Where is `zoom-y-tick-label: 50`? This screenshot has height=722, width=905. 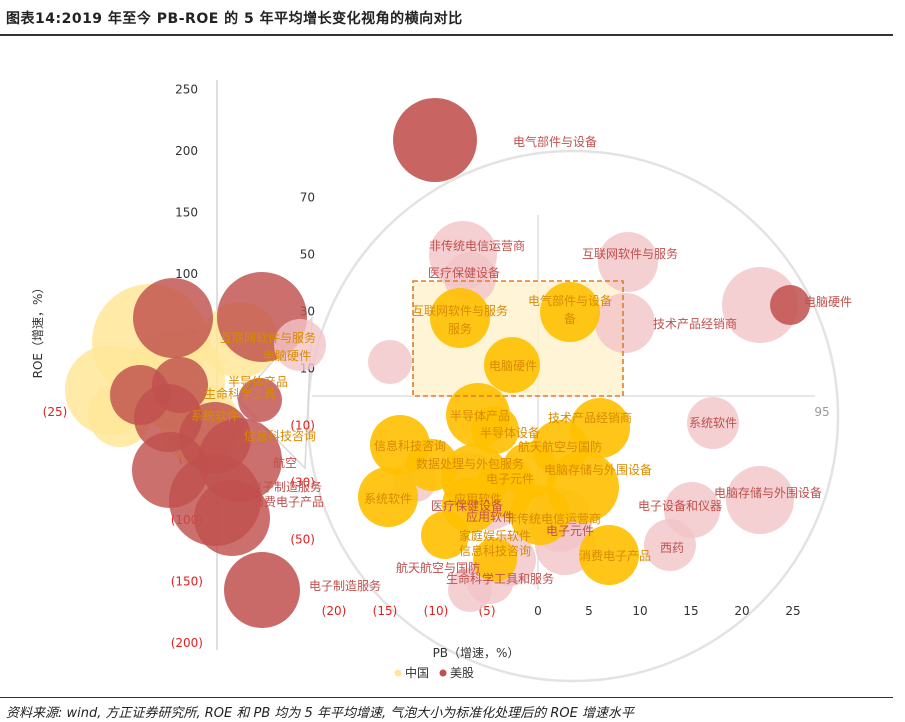 zoom-y-tick-label: 50 is located at coordinates (307, 255).